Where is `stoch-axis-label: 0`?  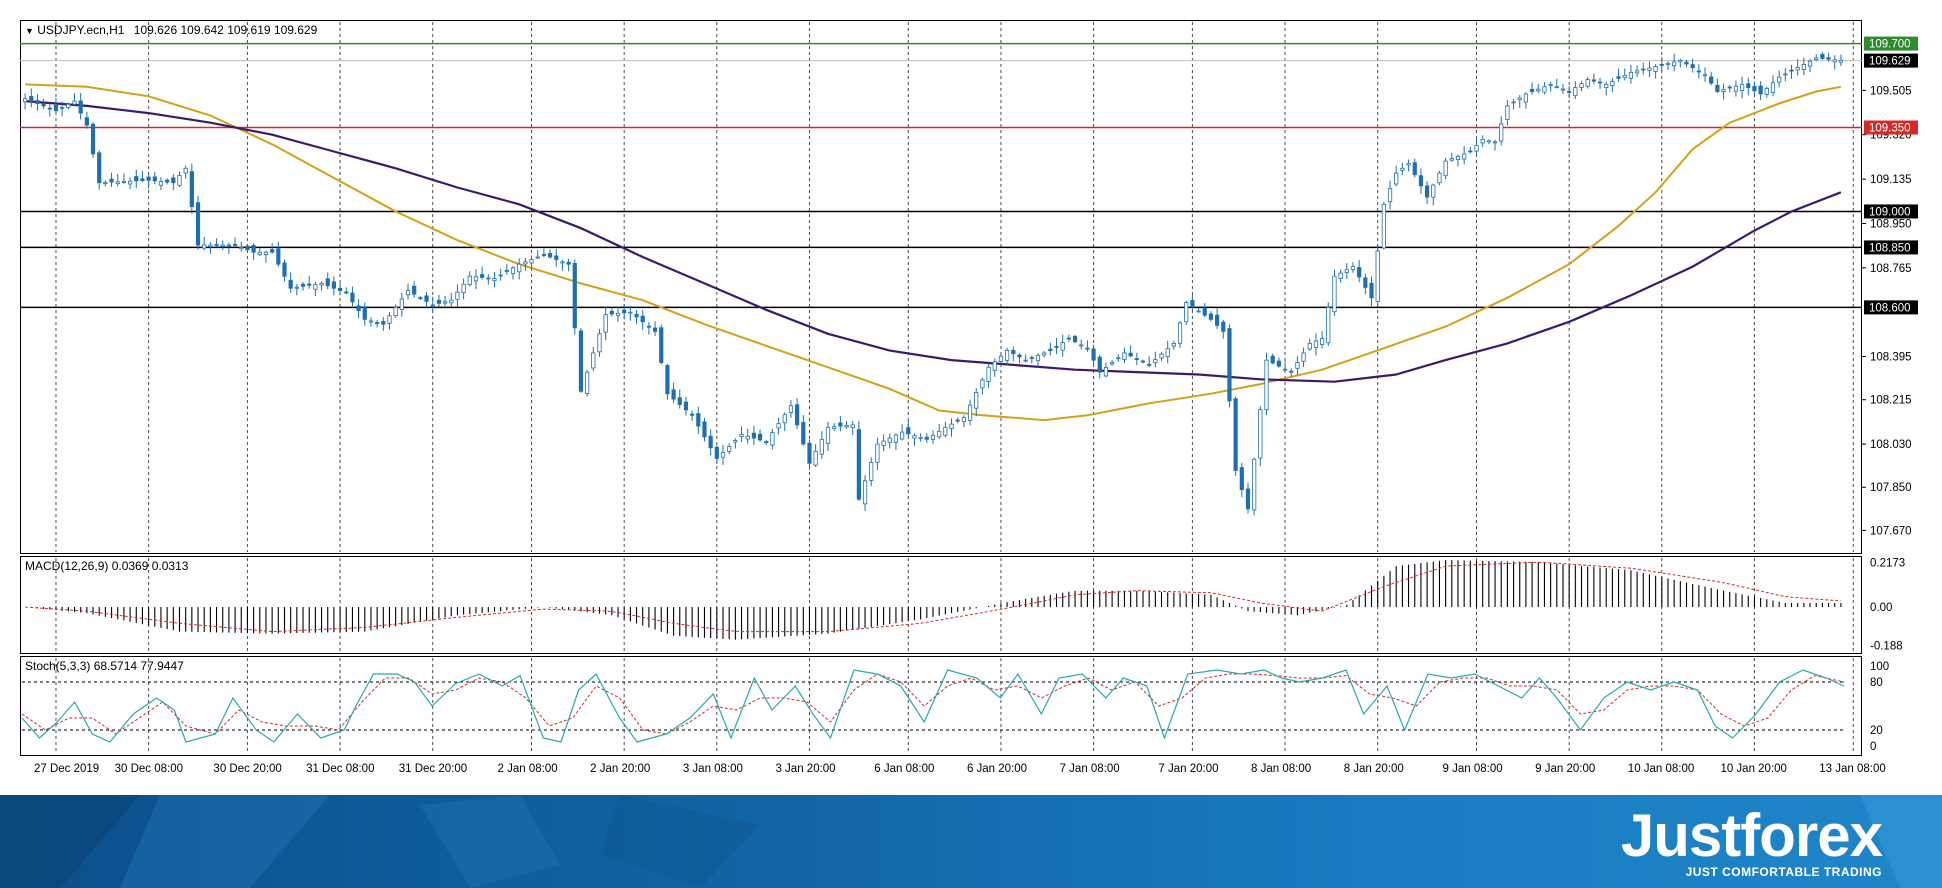 stoch-axis-label: 0 is located at coordinates (1873, 747).